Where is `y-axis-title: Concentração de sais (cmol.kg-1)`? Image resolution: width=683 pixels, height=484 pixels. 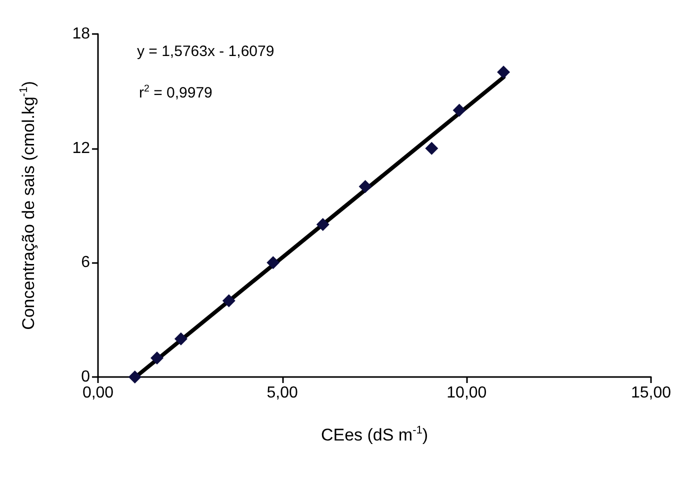
y-axis-title: Concentração de sais (cmol.kg-1) is located at coordinates (28, 205).